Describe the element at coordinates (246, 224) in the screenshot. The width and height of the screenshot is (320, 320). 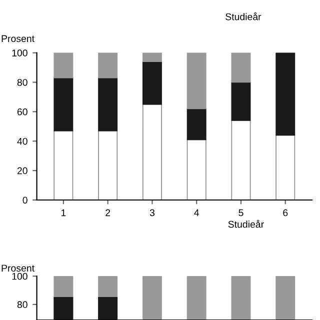
I see `x-axis-title: Studieår` at that location.